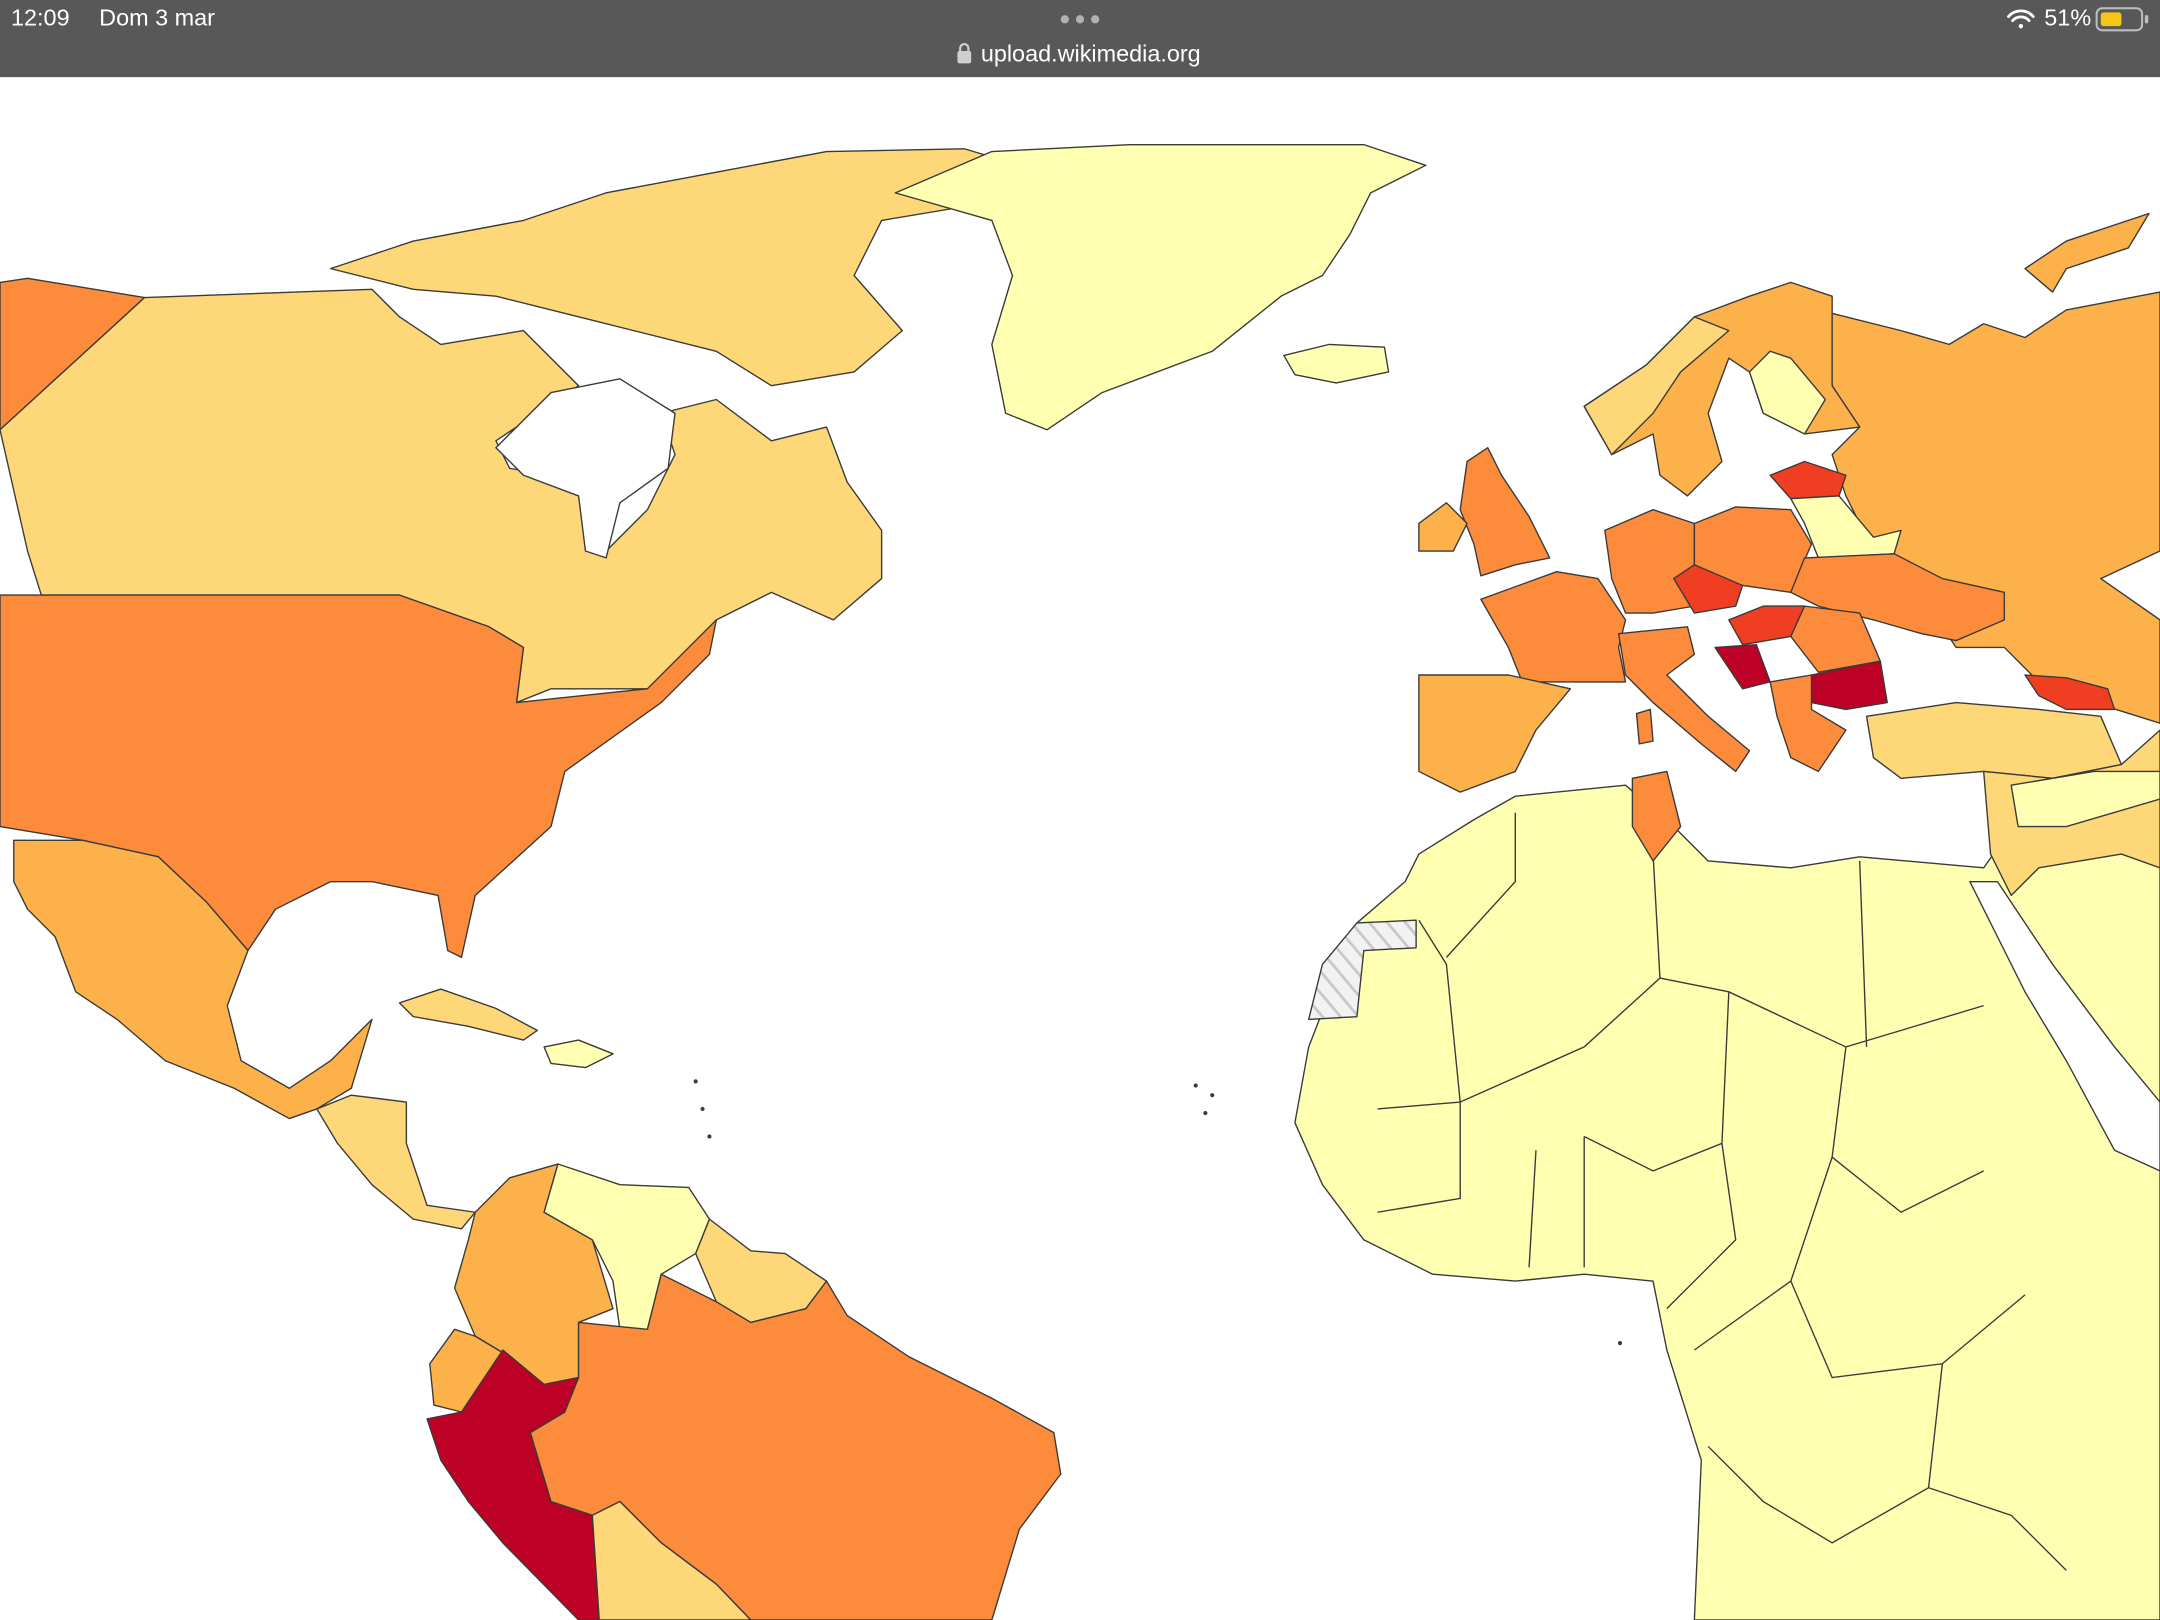 This screenshot has height=1620, width=2160. I want to click on mexico, so click(193, 979).